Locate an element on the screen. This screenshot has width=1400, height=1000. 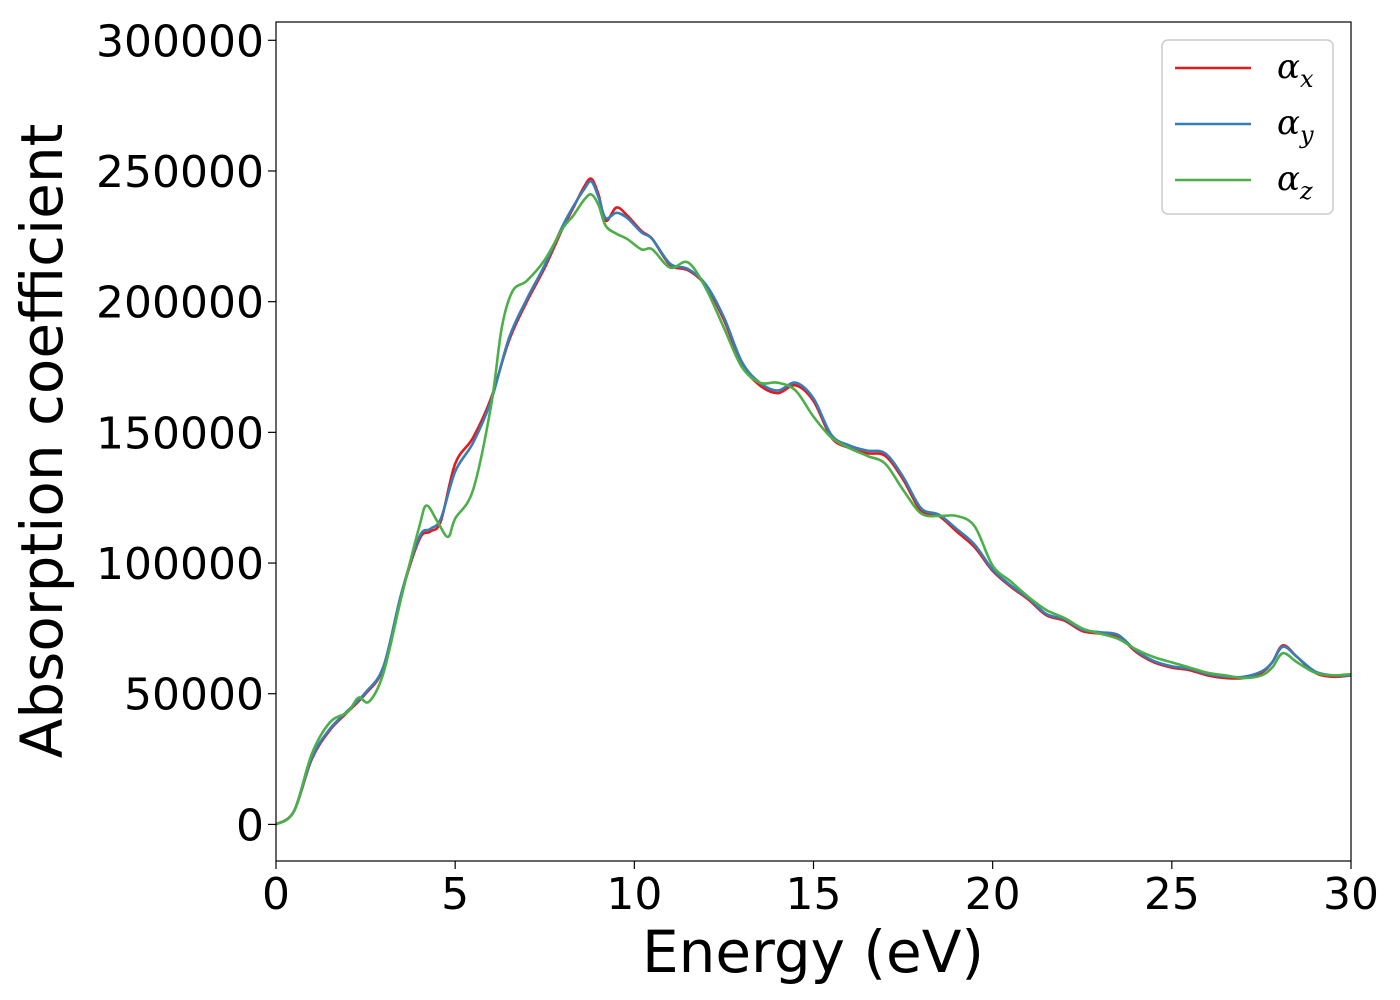
legend-box is located at coordinates (1247, 127).